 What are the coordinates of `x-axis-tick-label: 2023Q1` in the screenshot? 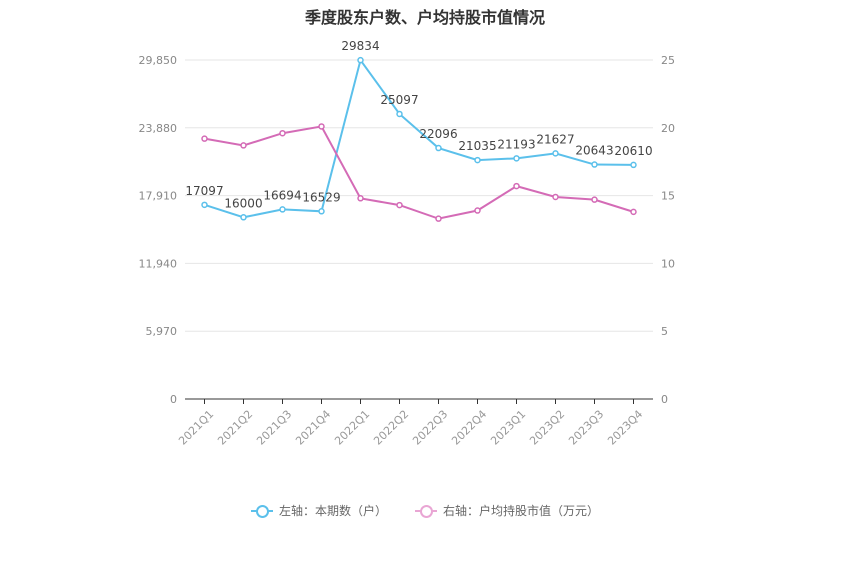 It's located at (508, 428).